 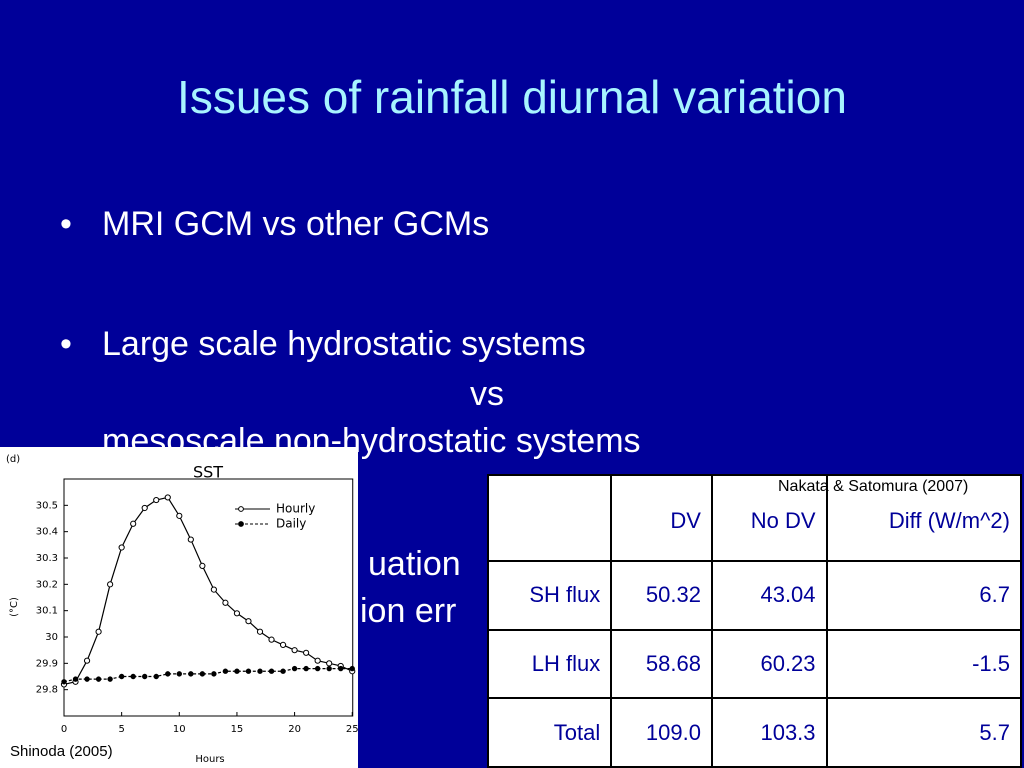 What do you see at coordinates (408, 611) in the screenshot?
I see `bullet: ion err` at bounding box center [408, 611].